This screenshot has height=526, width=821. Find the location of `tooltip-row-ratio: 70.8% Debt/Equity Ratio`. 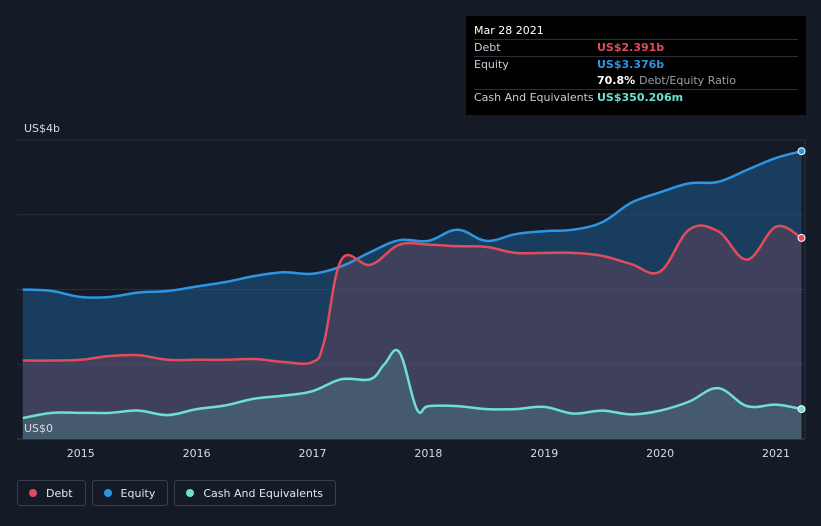

tooltip-row-ratio: 70.8% Debt/Equity Ratio is located at coordinates (636, 81).